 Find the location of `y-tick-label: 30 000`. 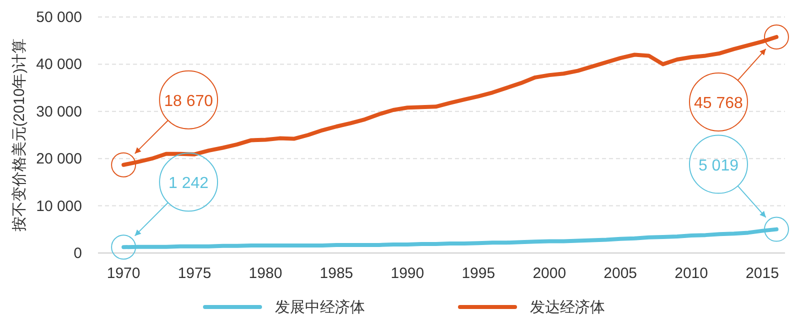

y-tick-label: 30 000 is located at coordinates (59, 111).